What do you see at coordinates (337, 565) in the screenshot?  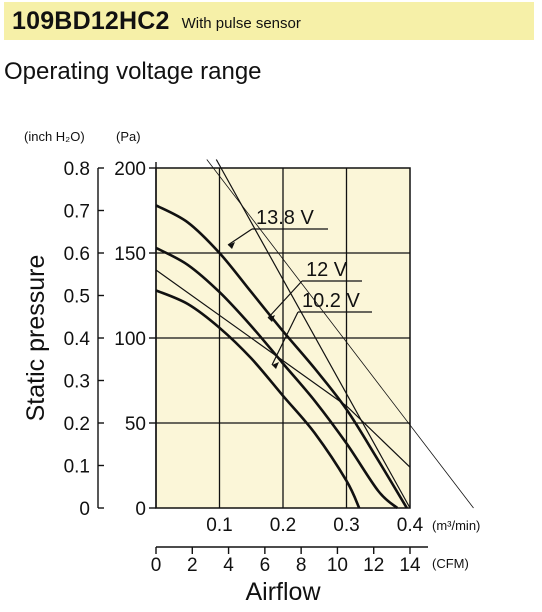 I see `cfm-tick-label-5: 10` at bounding box center [337, 565].